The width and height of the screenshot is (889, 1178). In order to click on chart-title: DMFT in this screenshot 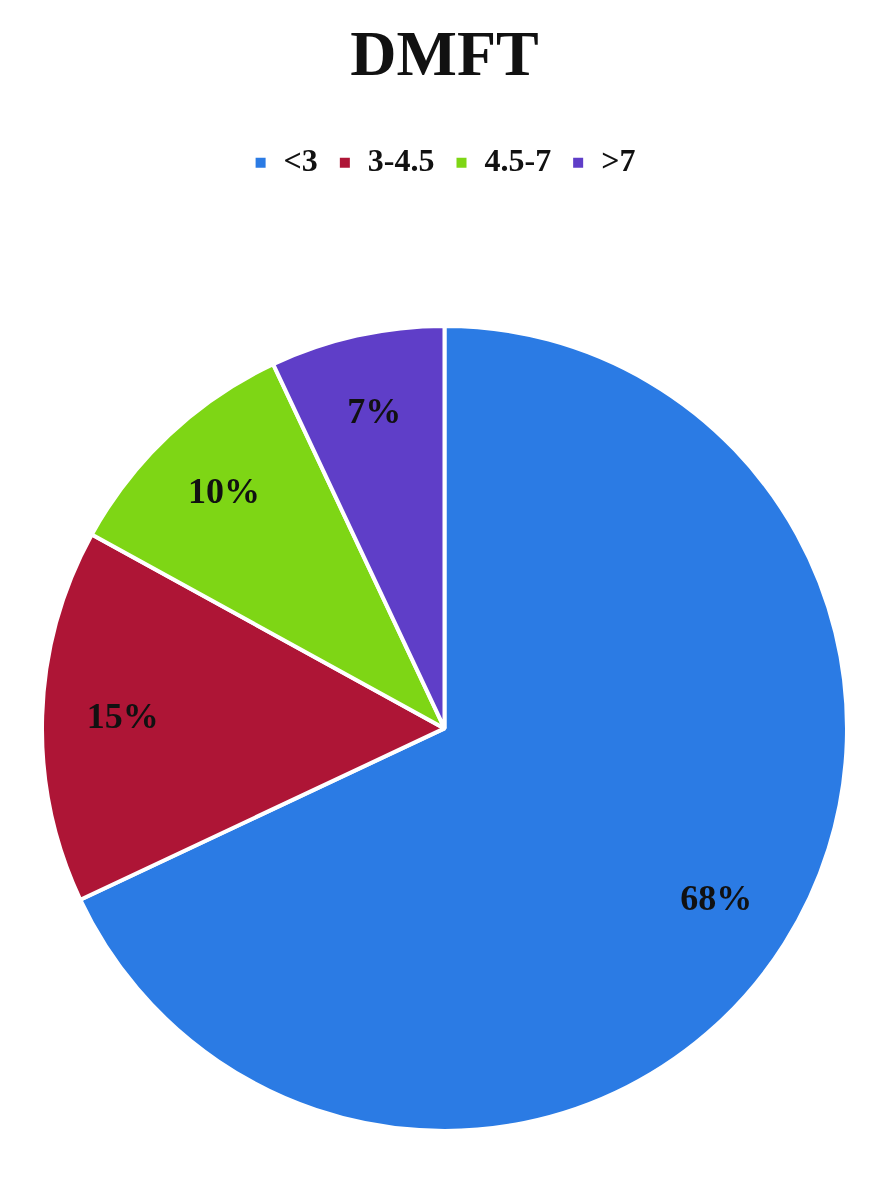, I will do `click(444, 53)`.